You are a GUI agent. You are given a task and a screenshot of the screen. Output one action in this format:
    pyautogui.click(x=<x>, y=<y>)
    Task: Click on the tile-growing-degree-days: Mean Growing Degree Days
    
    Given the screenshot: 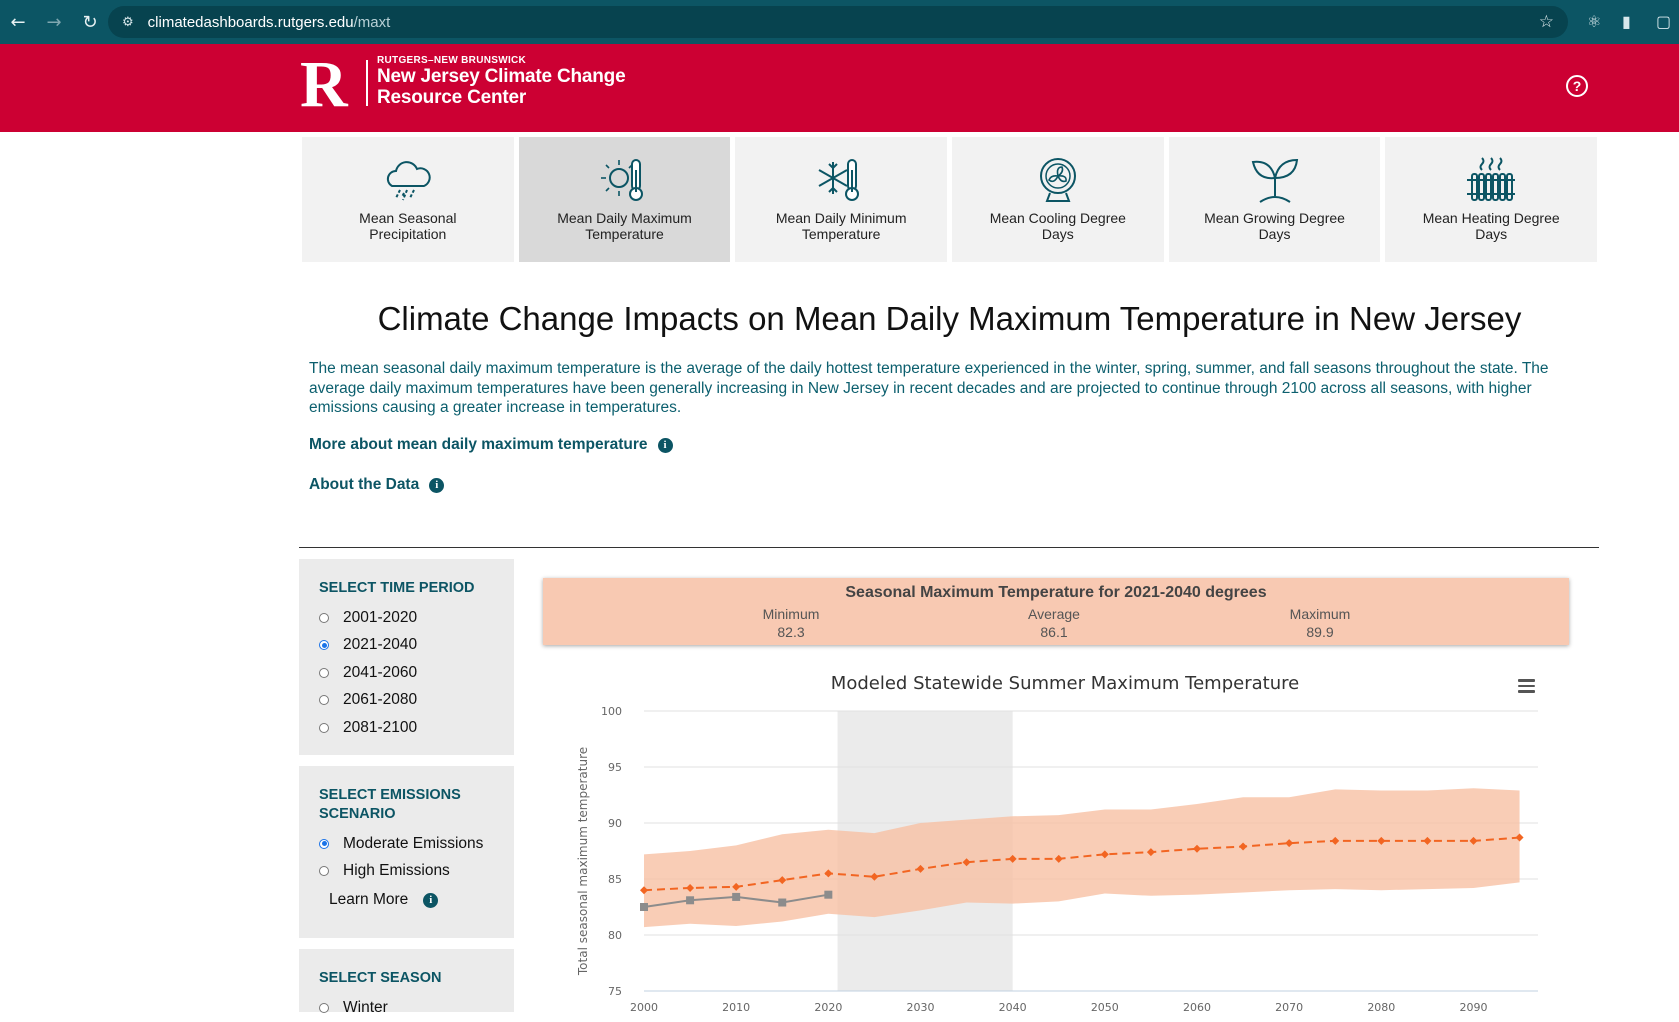 What is the action you would take?
    pyautogui.click(x=1274, y=199)
    